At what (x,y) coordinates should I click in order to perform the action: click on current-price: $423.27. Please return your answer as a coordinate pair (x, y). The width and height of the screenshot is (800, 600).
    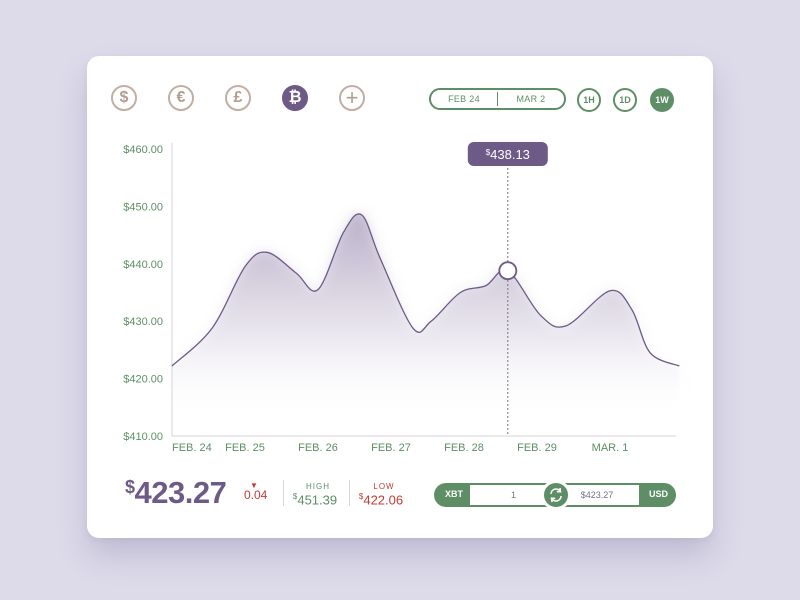
    Looking at the image, I should click on (176, 493).